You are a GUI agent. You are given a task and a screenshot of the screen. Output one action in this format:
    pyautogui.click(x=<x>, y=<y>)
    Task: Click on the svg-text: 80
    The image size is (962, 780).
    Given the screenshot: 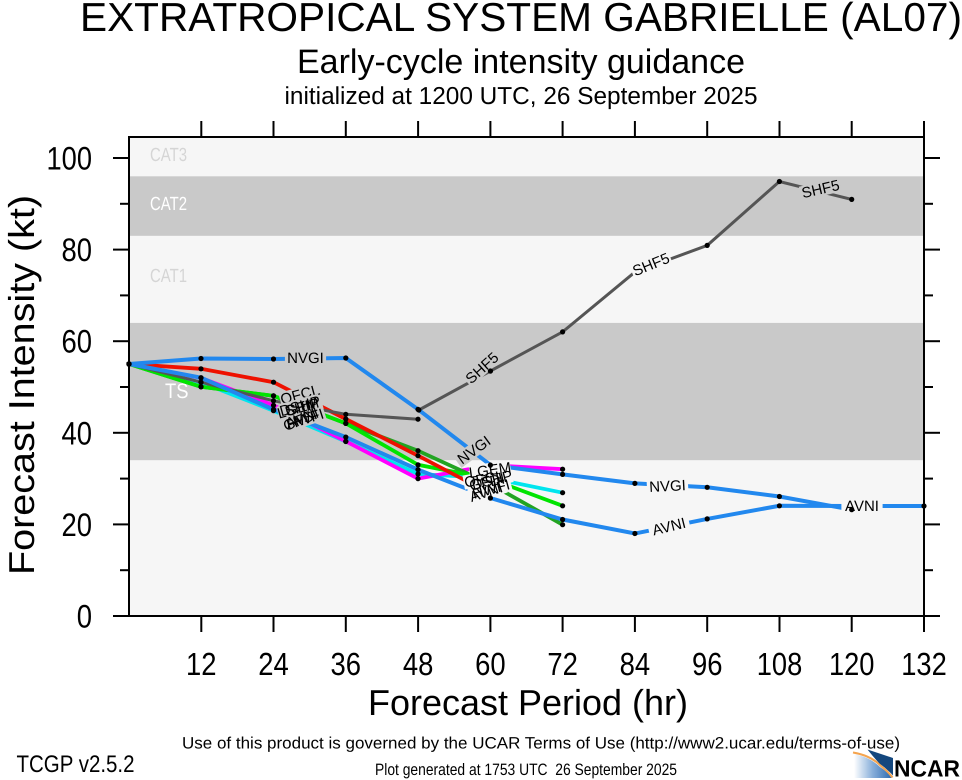 What is the action you would take?
    pyautogui.click(x=77, y=250)
    